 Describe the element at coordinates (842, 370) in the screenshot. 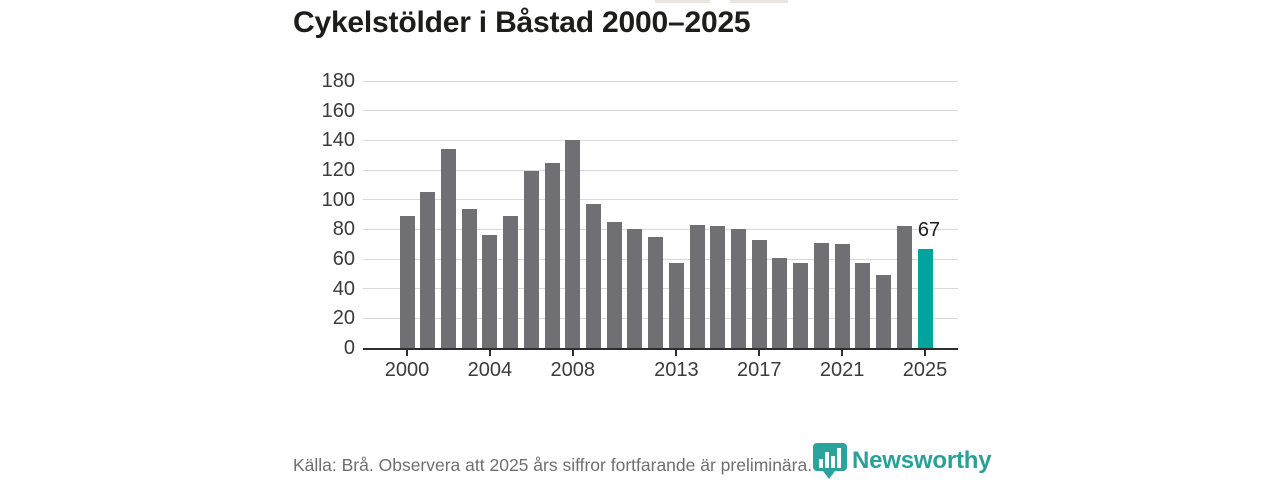

I see `x-tick-label-2021: 2021` at that location.